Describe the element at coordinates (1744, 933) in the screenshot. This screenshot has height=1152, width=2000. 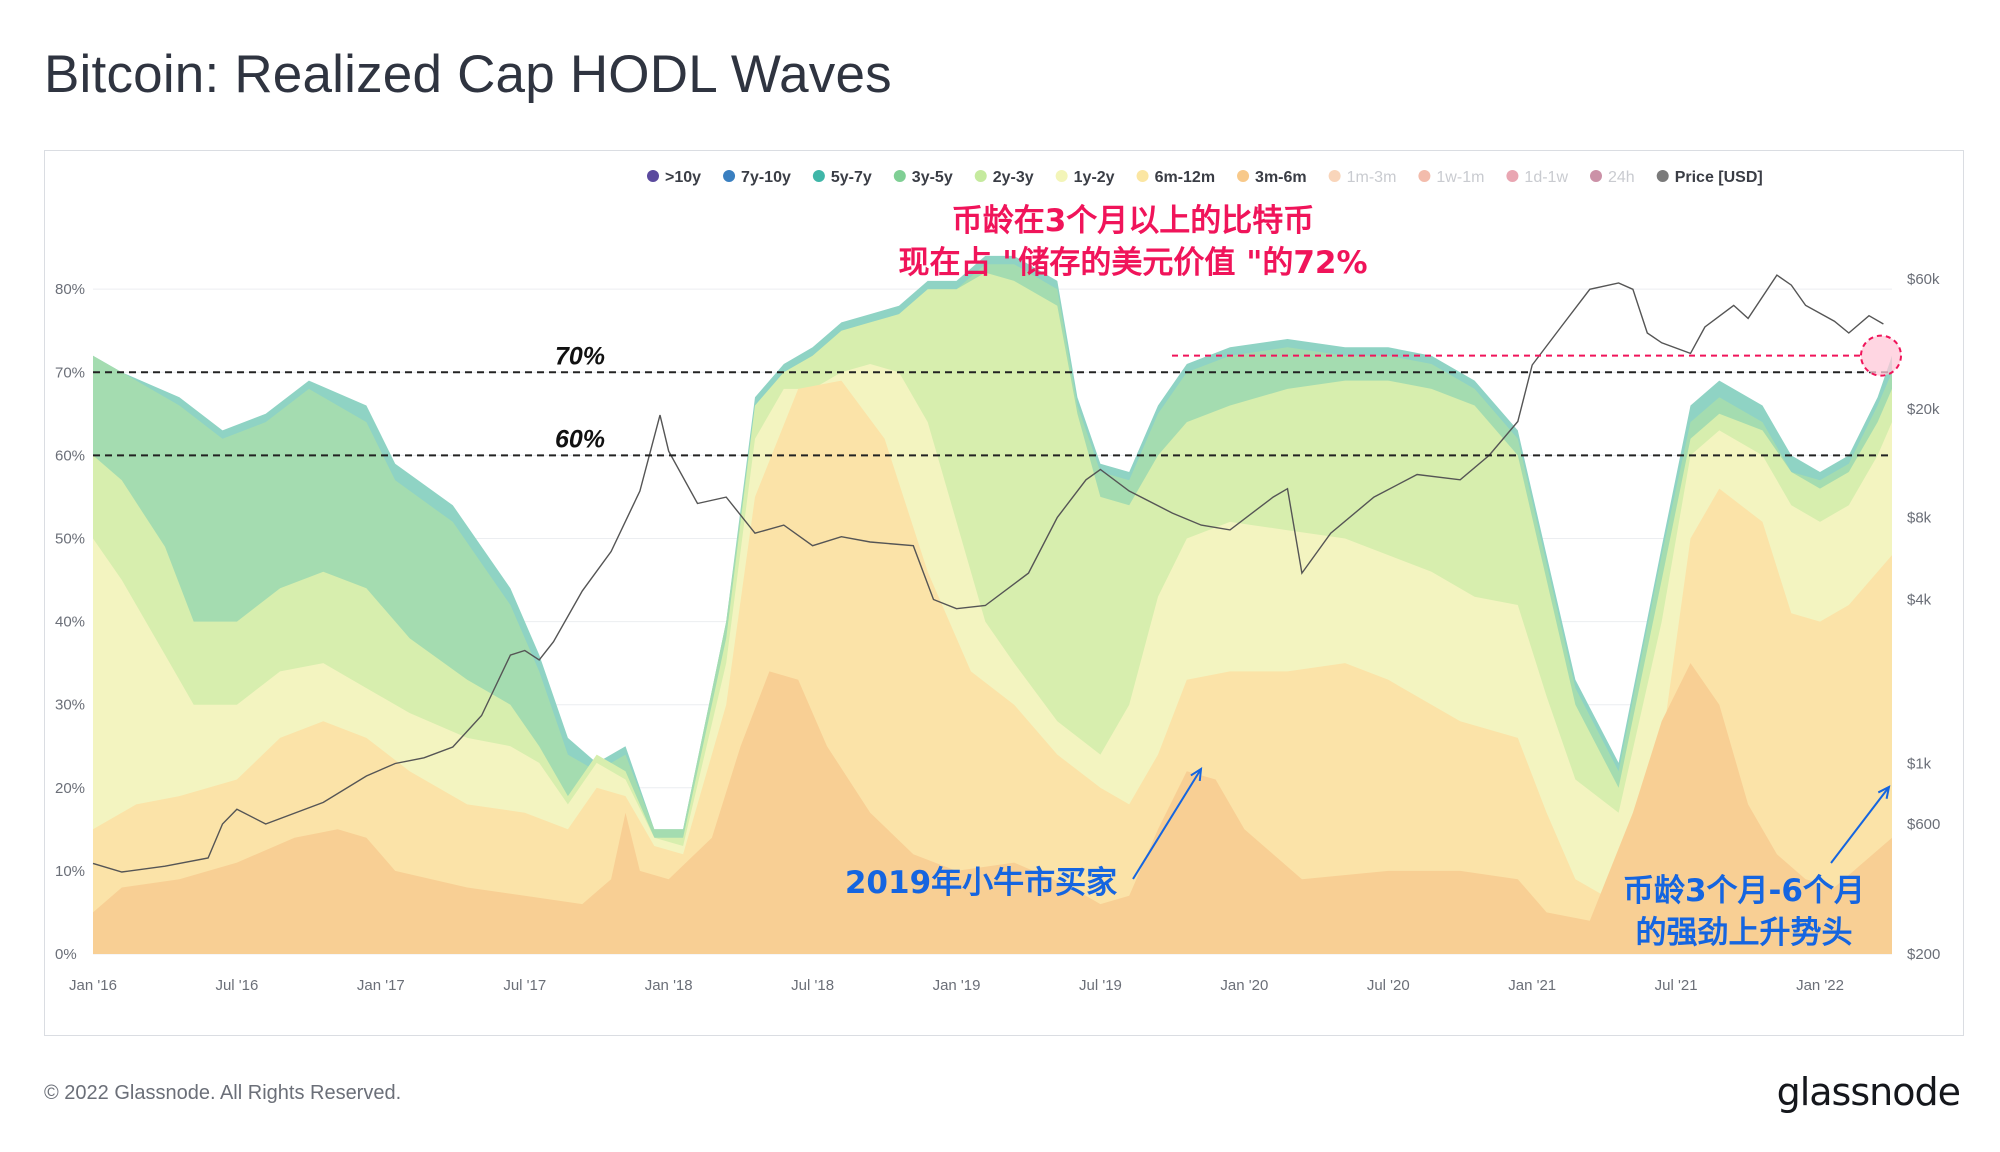
I see `annotation-text: 的强劲上升势头` at that location.